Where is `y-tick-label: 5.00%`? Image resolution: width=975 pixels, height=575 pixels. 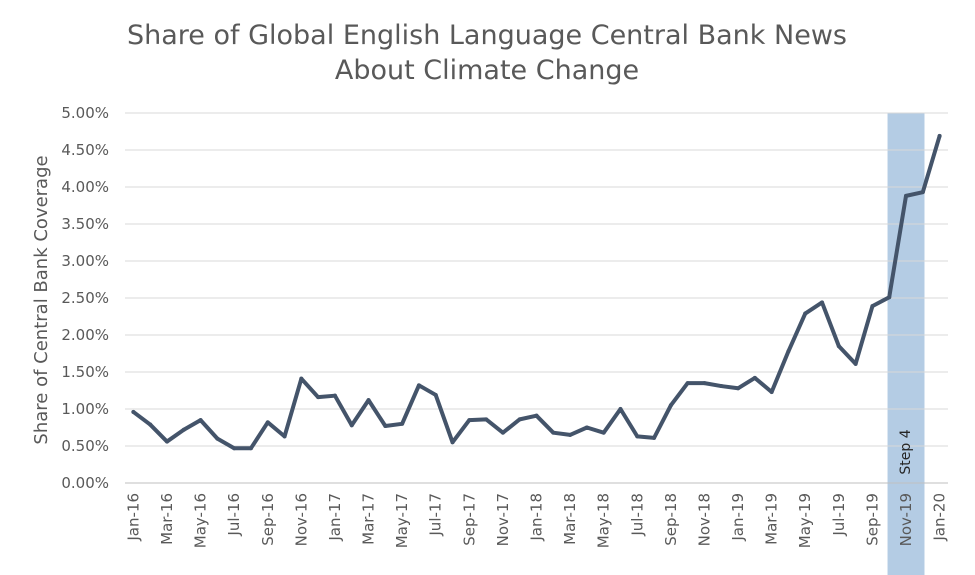
y-tick-label: 5.00% is located at coordinates (85, 113).